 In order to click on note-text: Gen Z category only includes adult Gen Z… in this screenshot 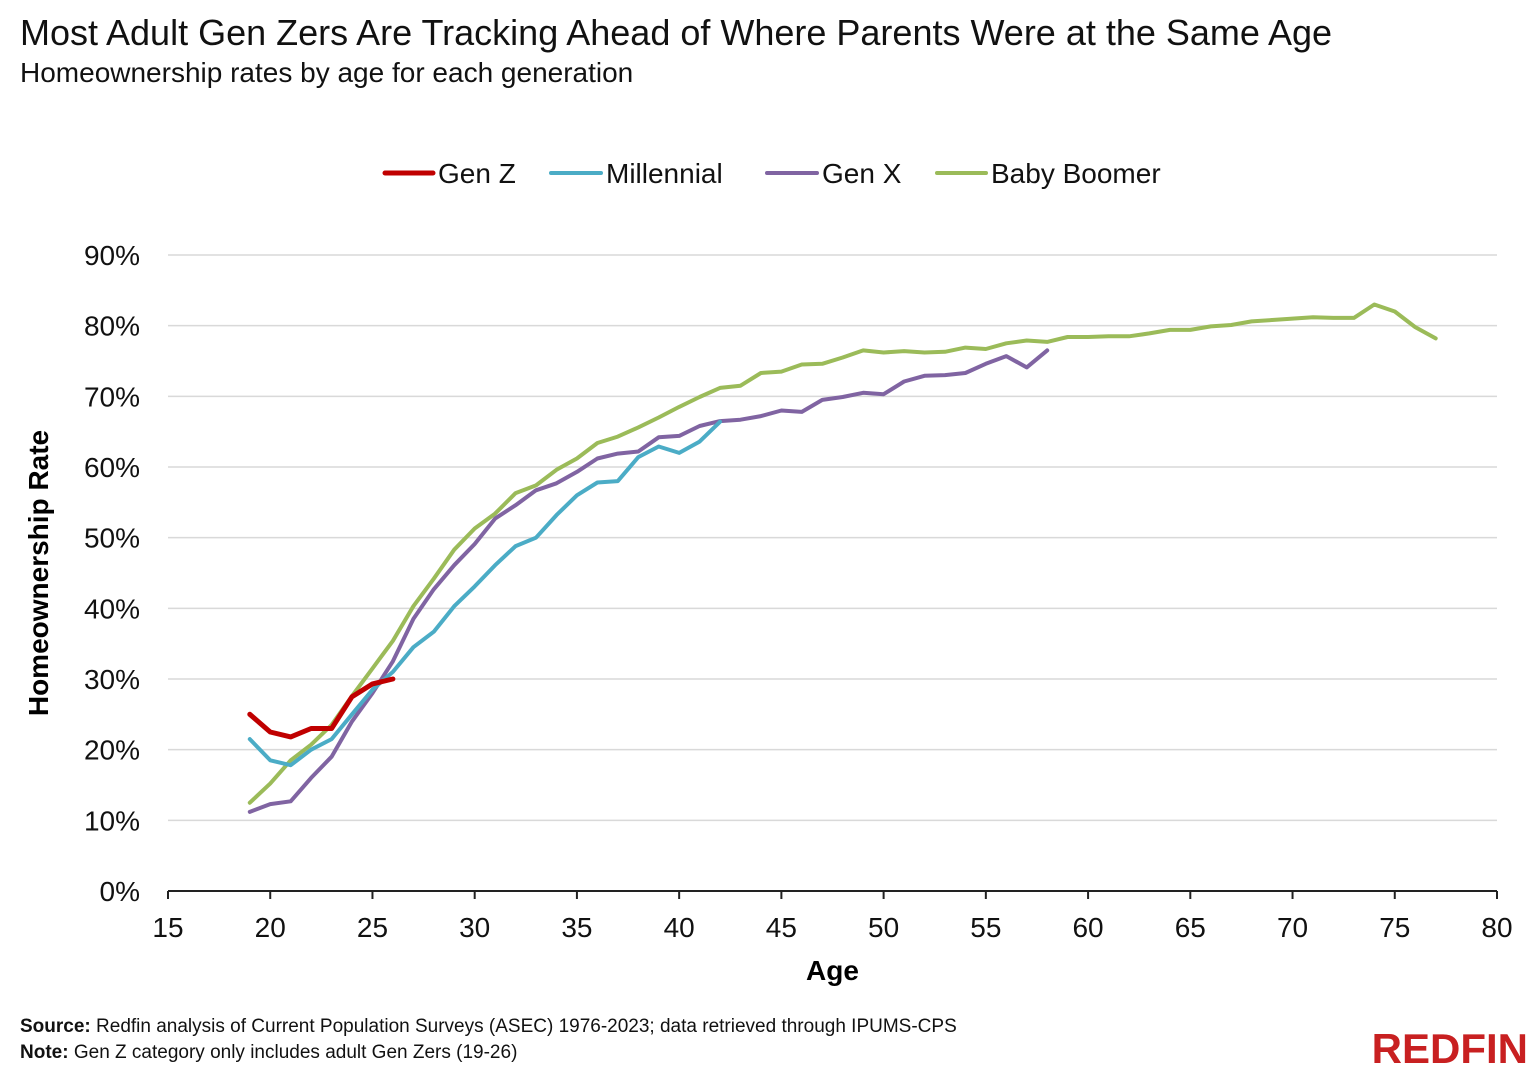, I will do `click(295, 1052)`.